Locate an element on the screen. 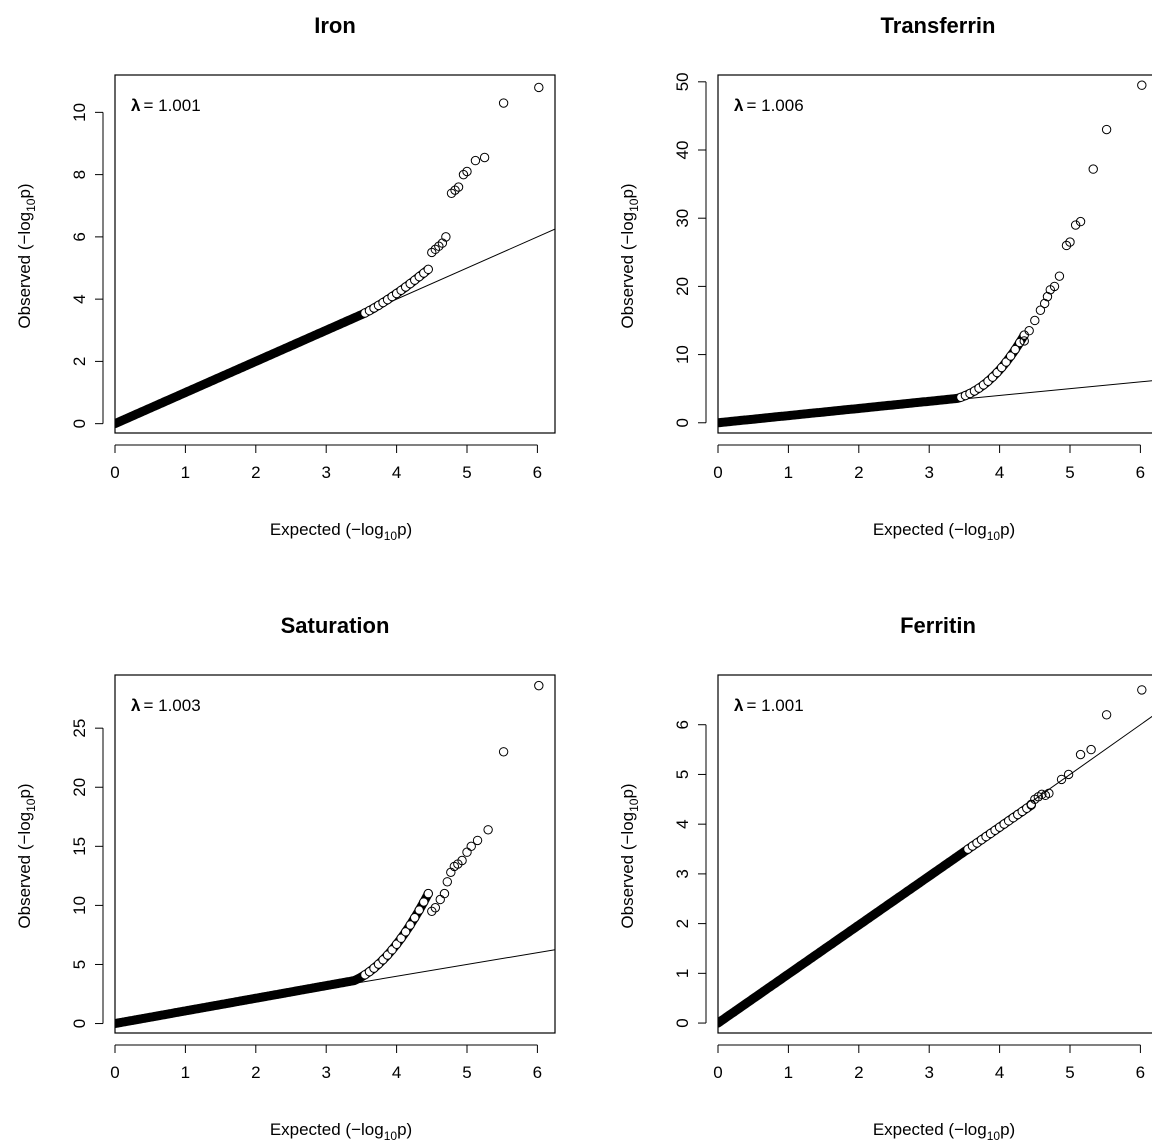 This screenshot has height=1144, width=1152. plot-title: Saturation is located at coordinates (335, 625).